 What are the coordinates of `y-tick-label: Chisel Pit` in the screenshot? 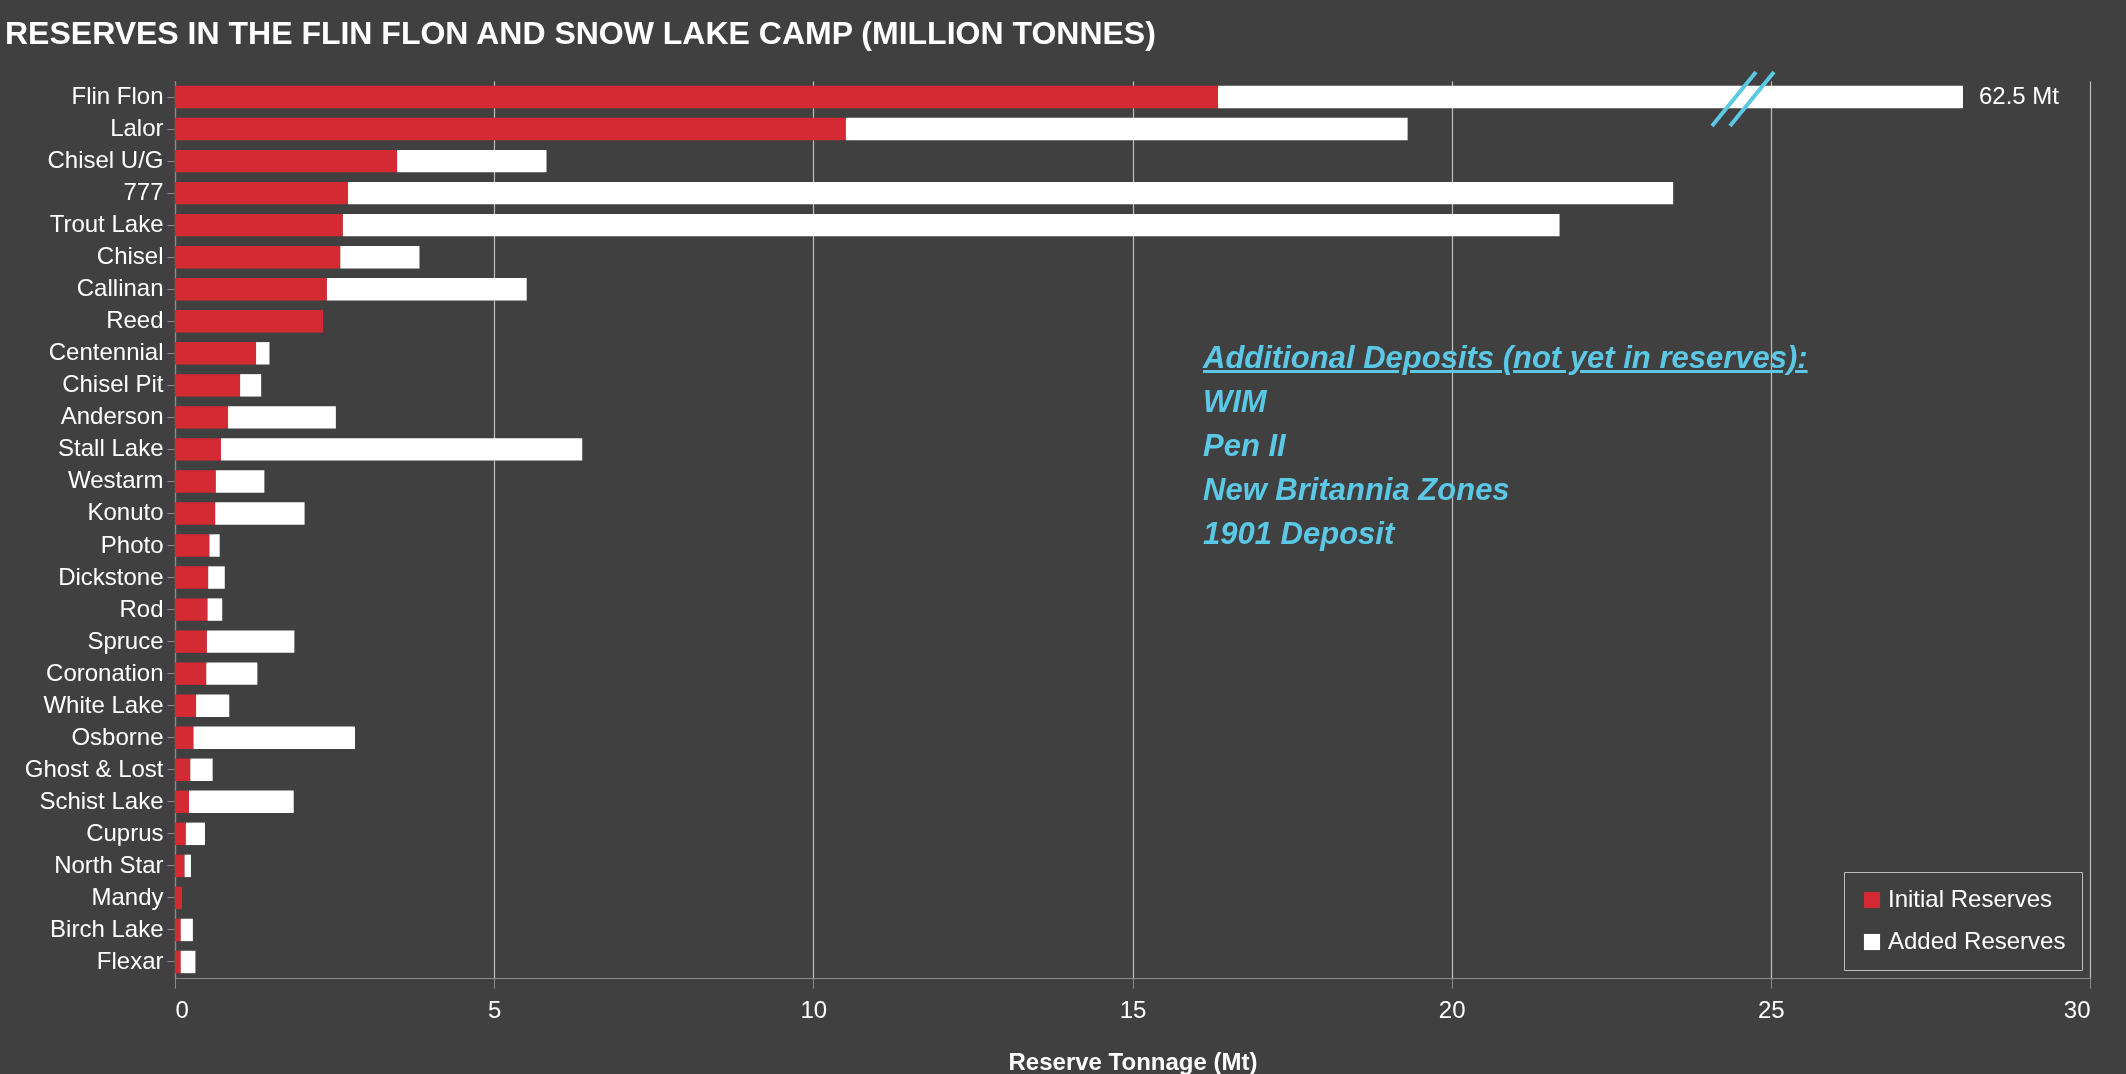 It's located at (113, 384).